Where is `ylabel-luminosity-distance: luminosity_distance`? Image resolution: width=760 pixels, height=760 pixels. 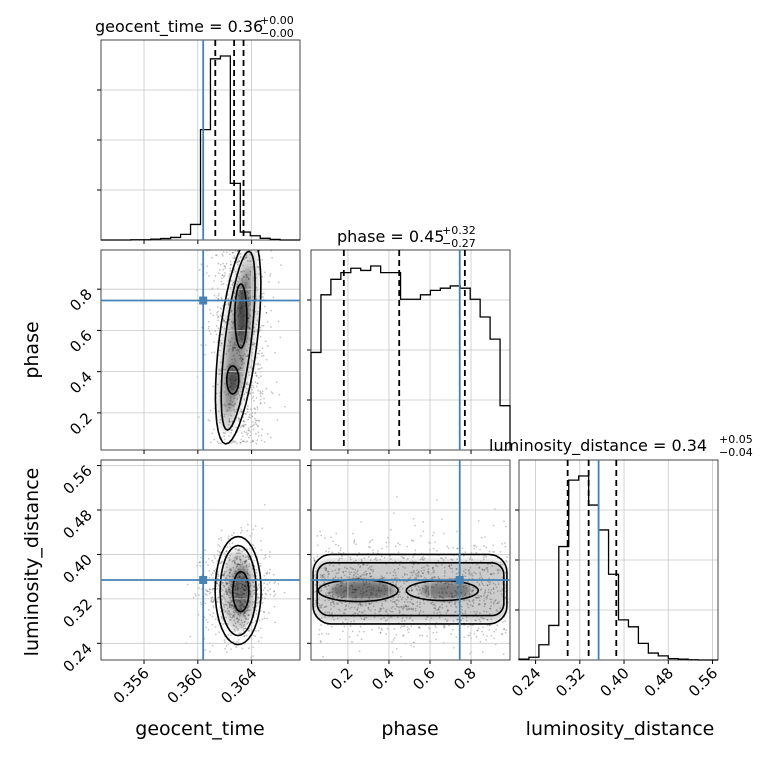 ylabel-luminosity-distance: luminosity_distance is located at coordinates (32, 562).